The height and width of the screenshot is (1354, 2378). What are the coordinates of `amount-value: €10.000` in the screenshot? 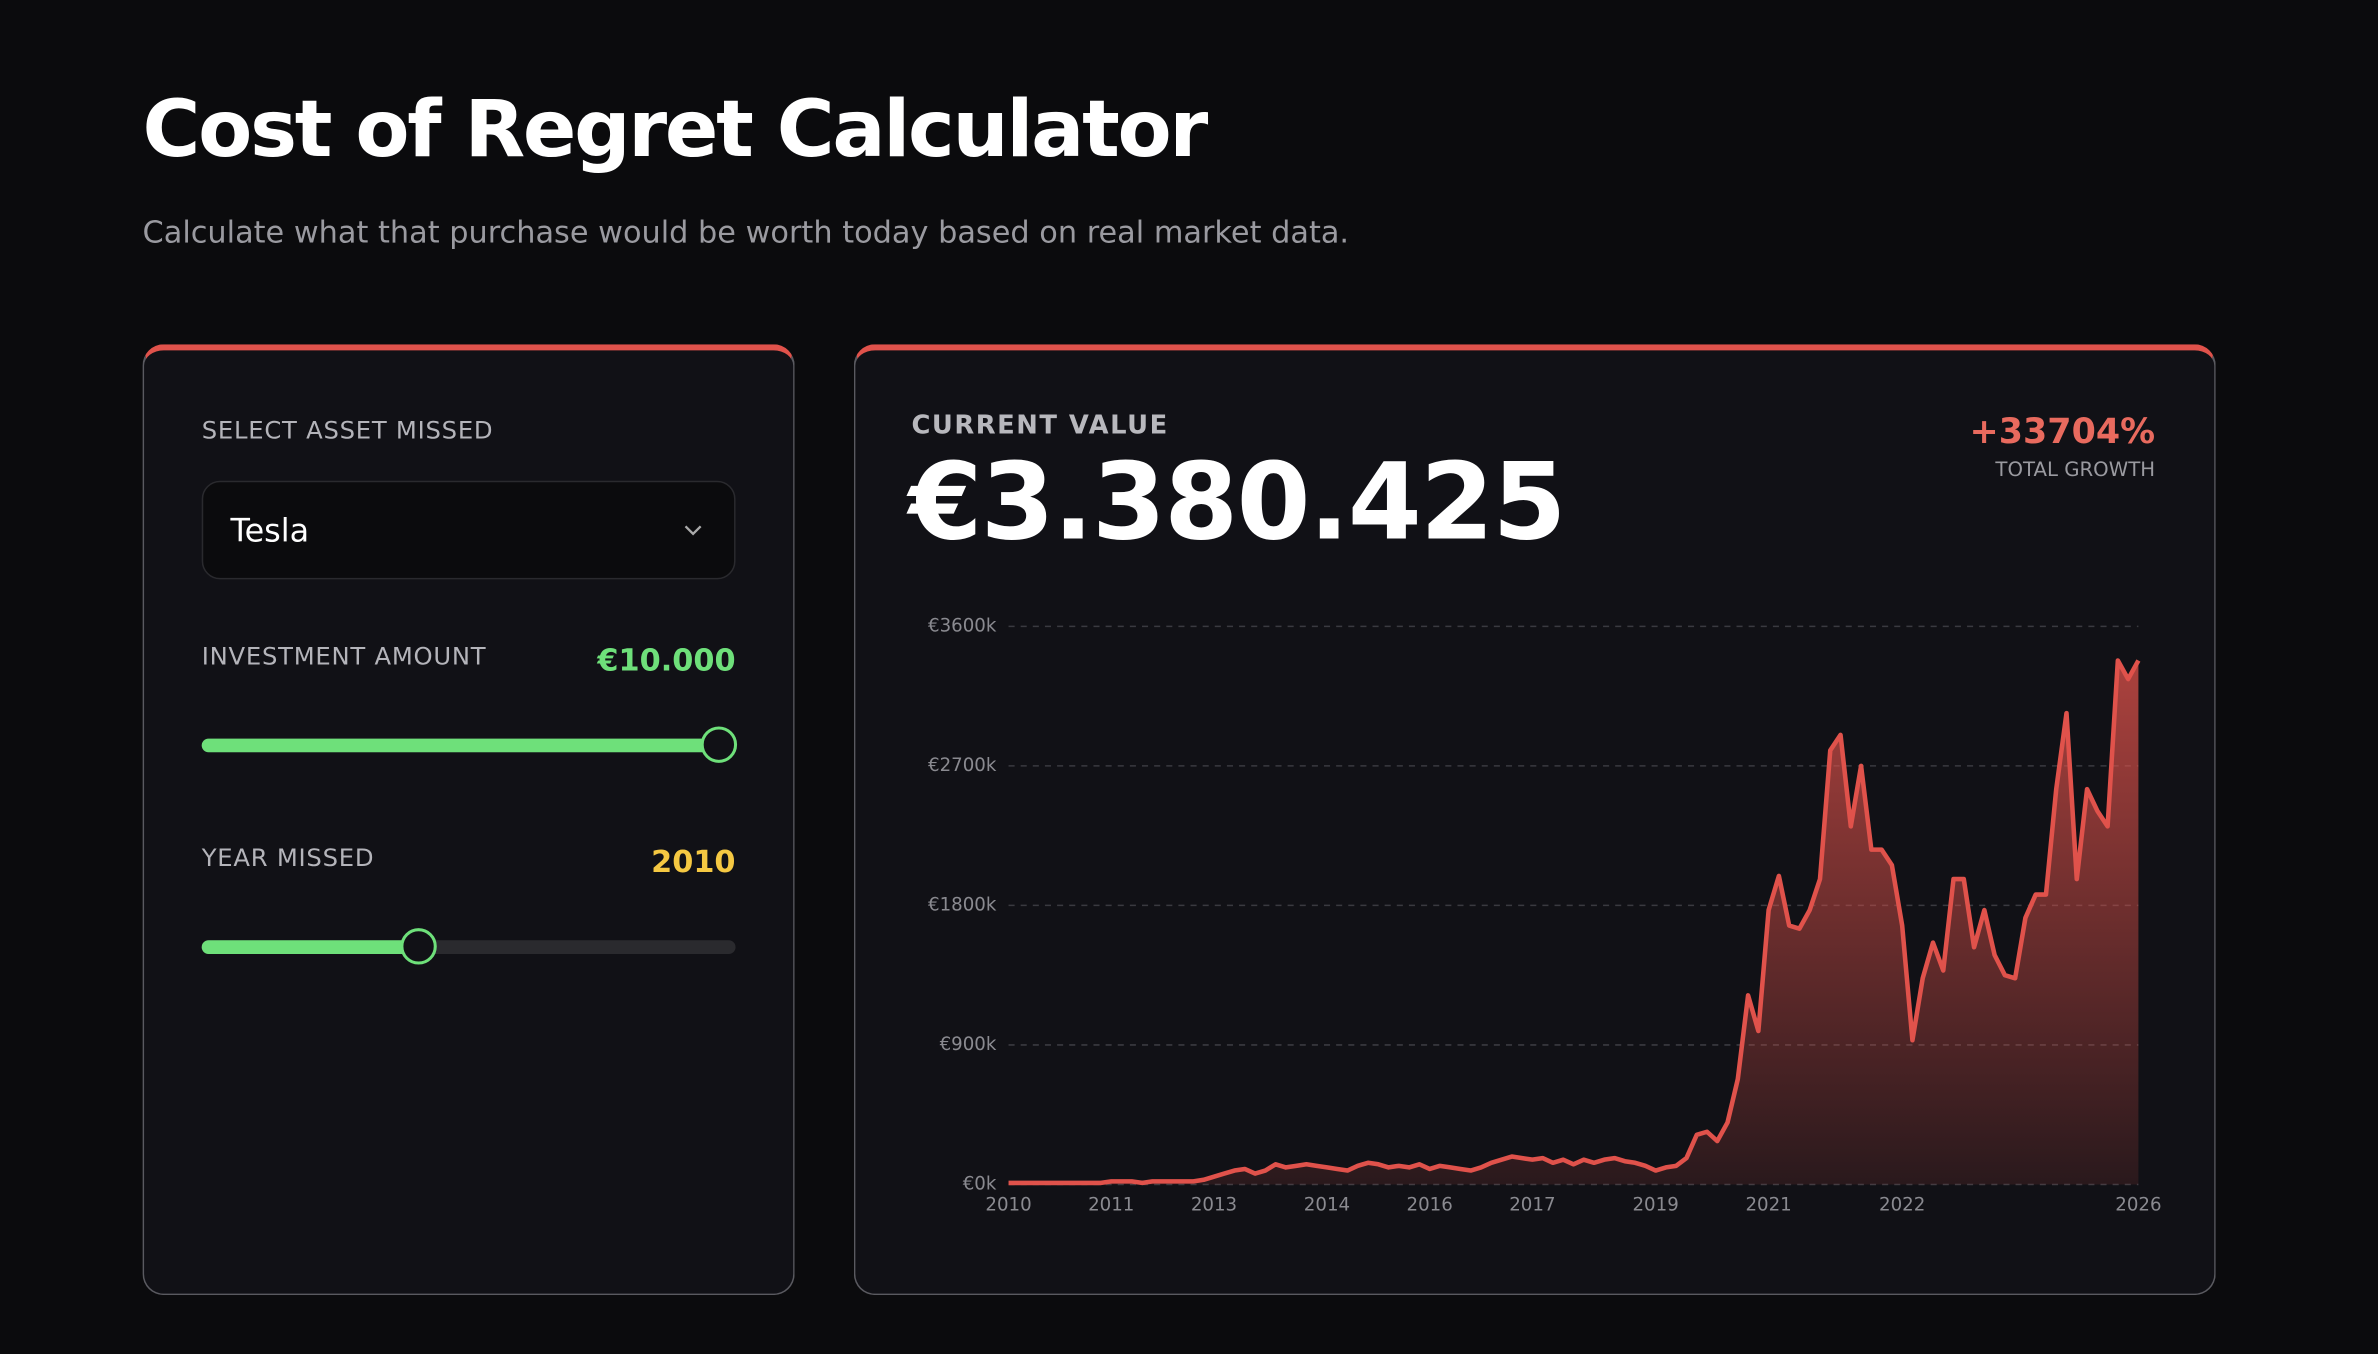 It's located at (666, 659).